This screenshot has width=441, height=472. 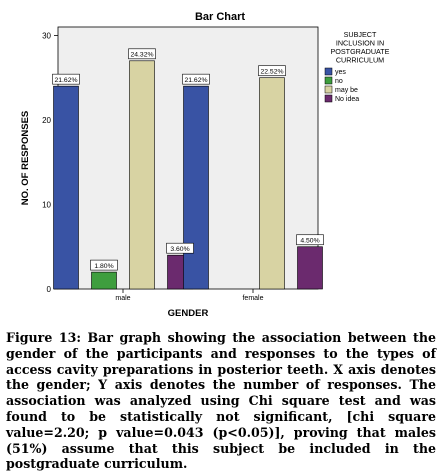 What do you see at coordinates (49, 289) in the screenshot?
I see `y-tick-label: 0` at bounding box center [49, 289].